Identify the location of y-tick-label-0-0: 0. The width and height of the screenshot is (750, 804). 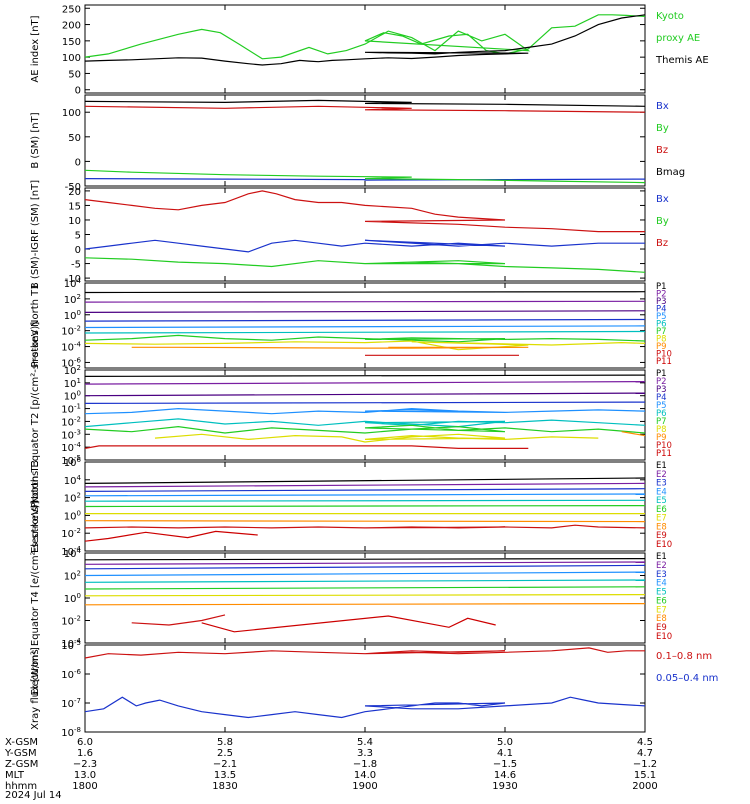
(78, 91).